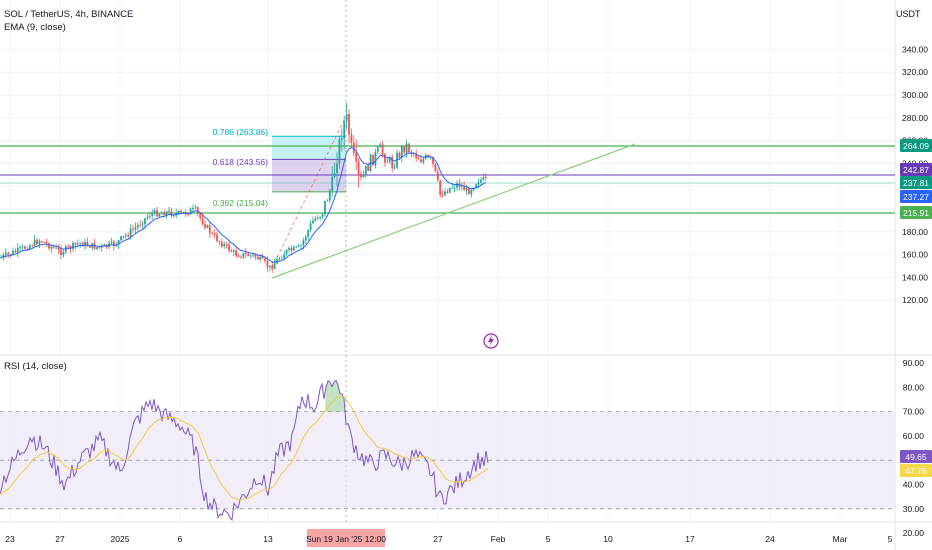  I want to click on time-axis-tick: 5, so click(890, 539).